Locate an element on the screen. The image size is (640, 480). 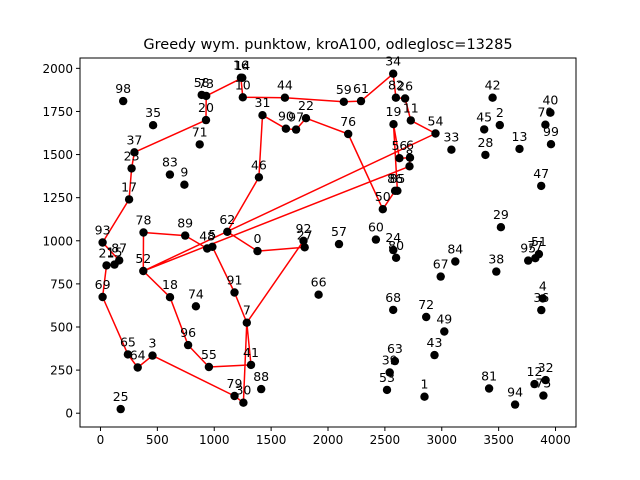
point-label-63: 63 is located at coordinates (395, 348).